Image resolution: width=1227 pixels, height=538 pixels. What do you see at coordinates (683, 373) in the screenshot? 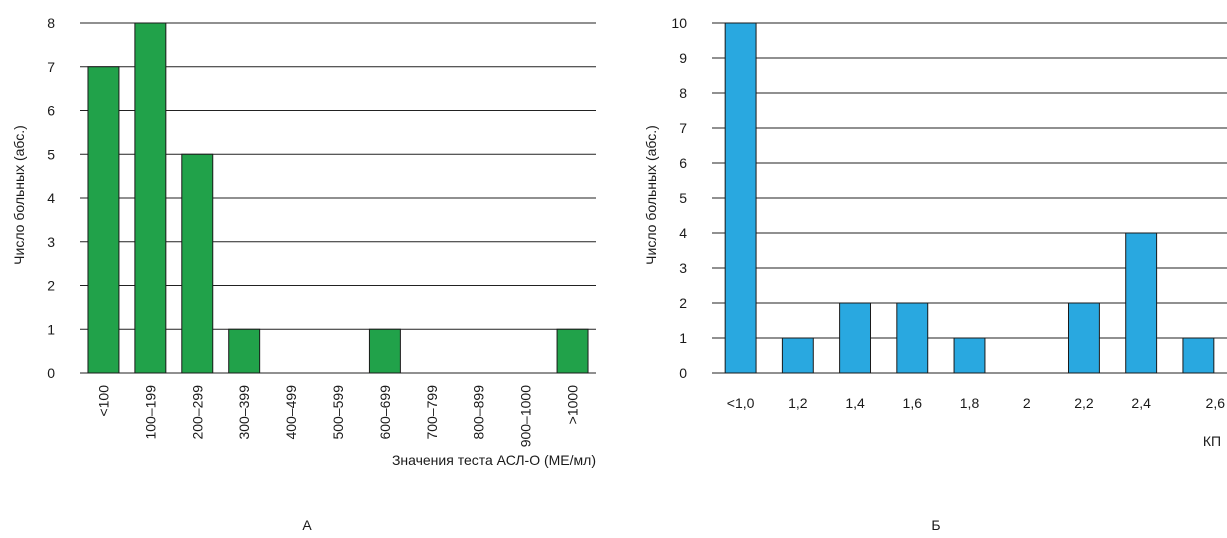
I see `chart-b-y-tick-label: 0` at bounding box center [683, 373].